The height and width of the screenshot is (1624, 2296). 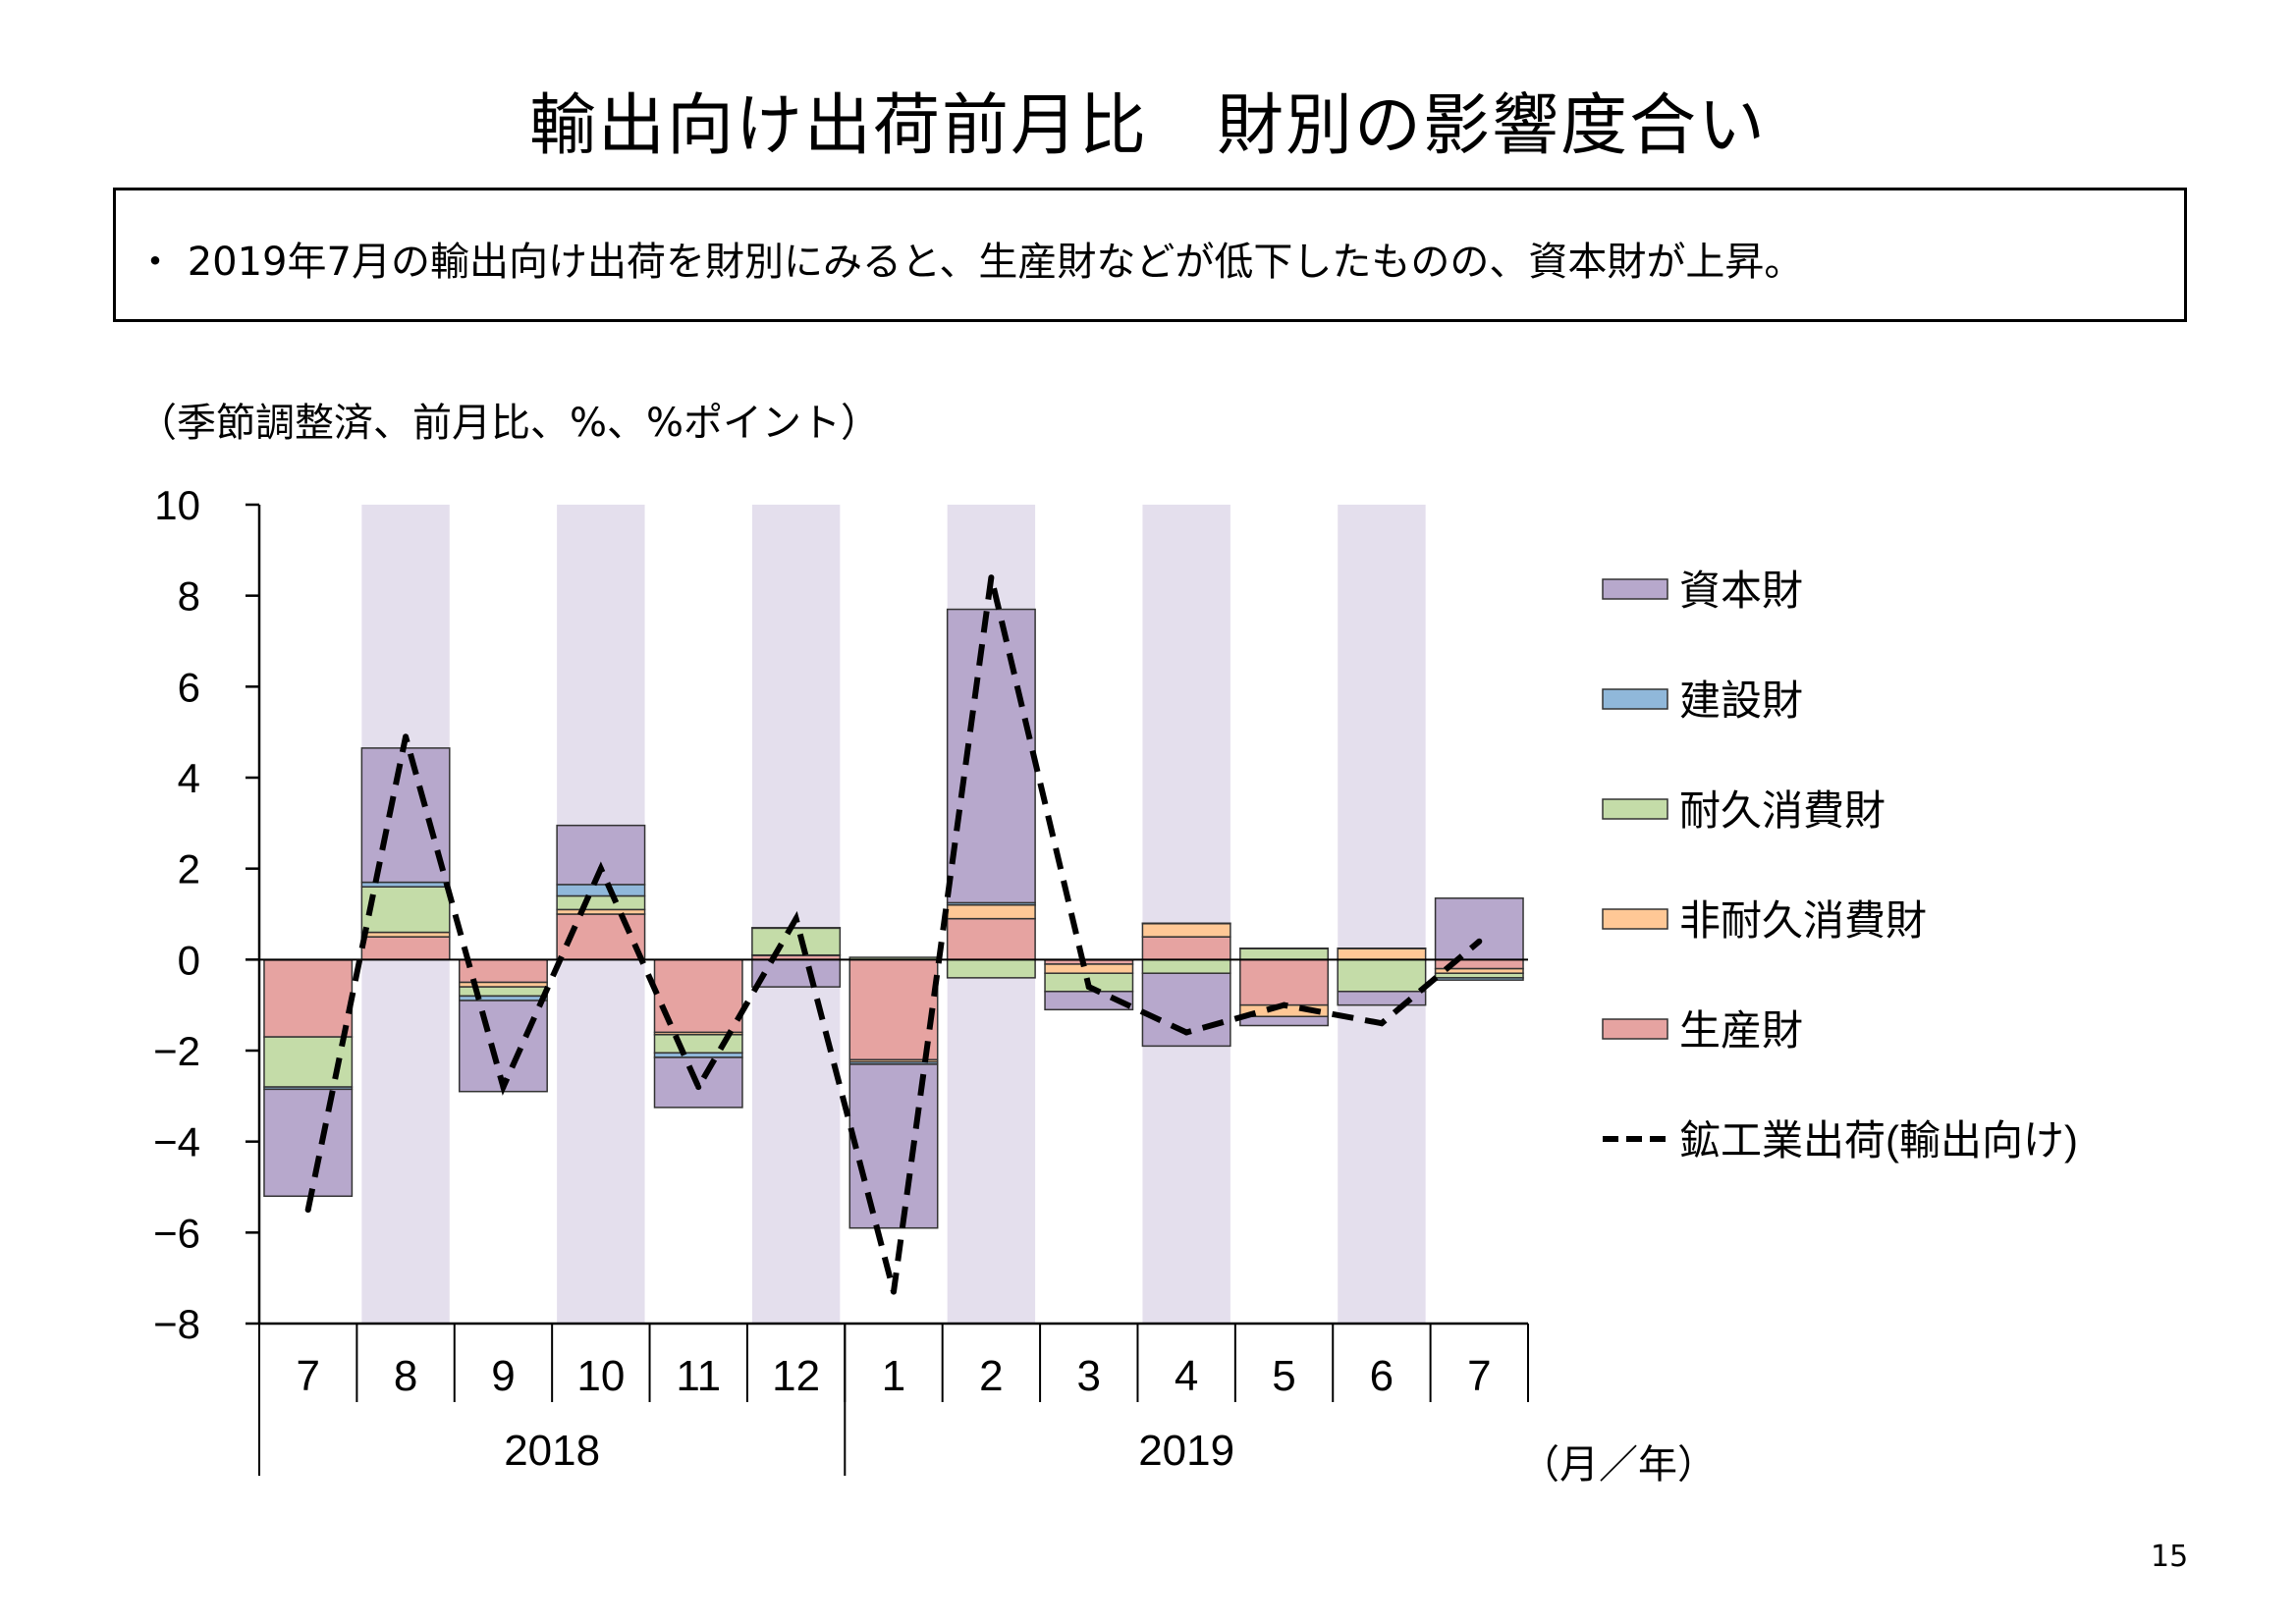 I want to click on page-title: 輸出向け出荷前月比 財別の影響度合い, so click(x=1147, y=126).